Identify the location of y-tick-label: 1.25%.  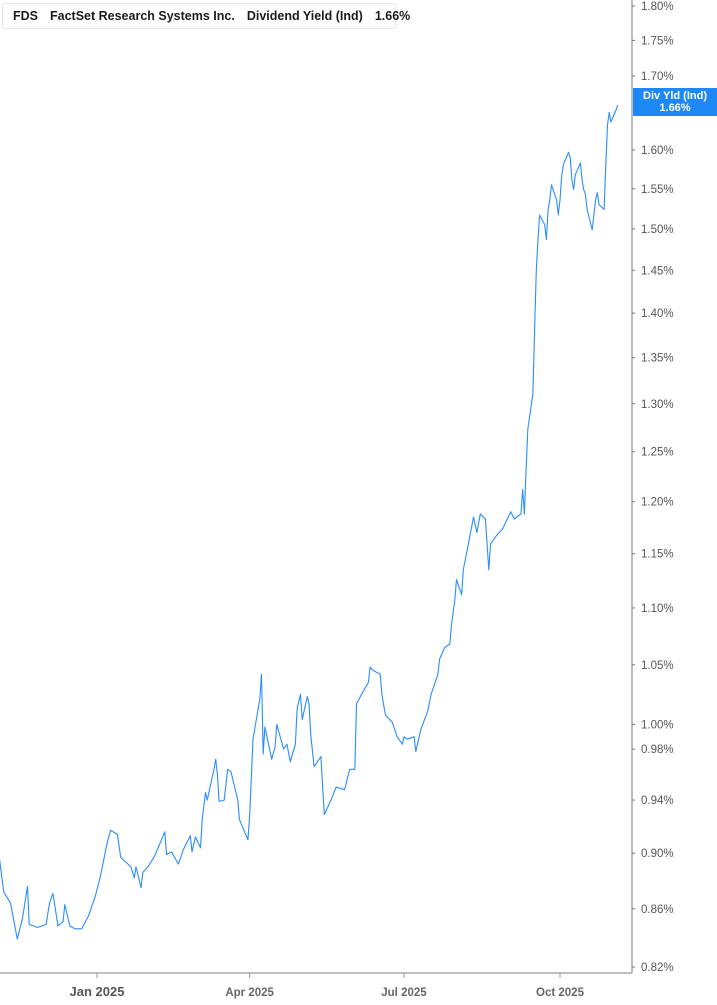
(657, 453).